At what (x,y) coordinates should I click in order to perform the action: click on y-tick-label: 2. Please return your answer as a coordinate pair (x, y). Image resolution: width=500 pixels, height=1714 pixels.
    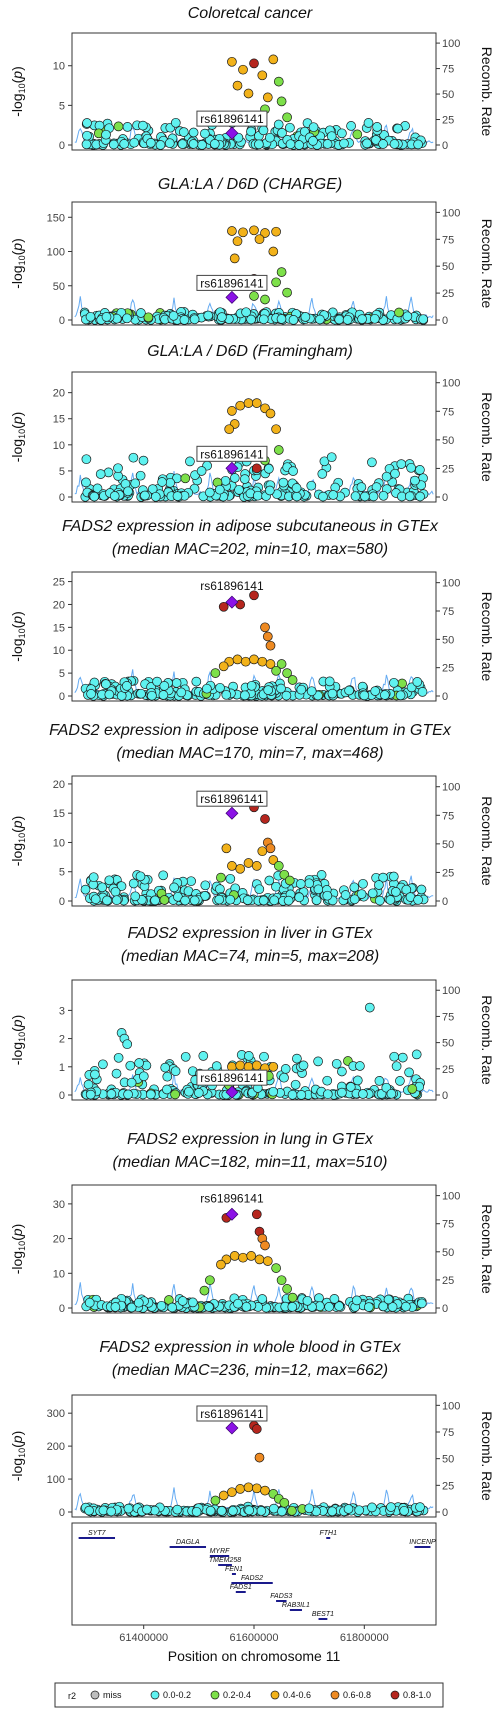
    Looking at the image, I should click on (62, 1040).